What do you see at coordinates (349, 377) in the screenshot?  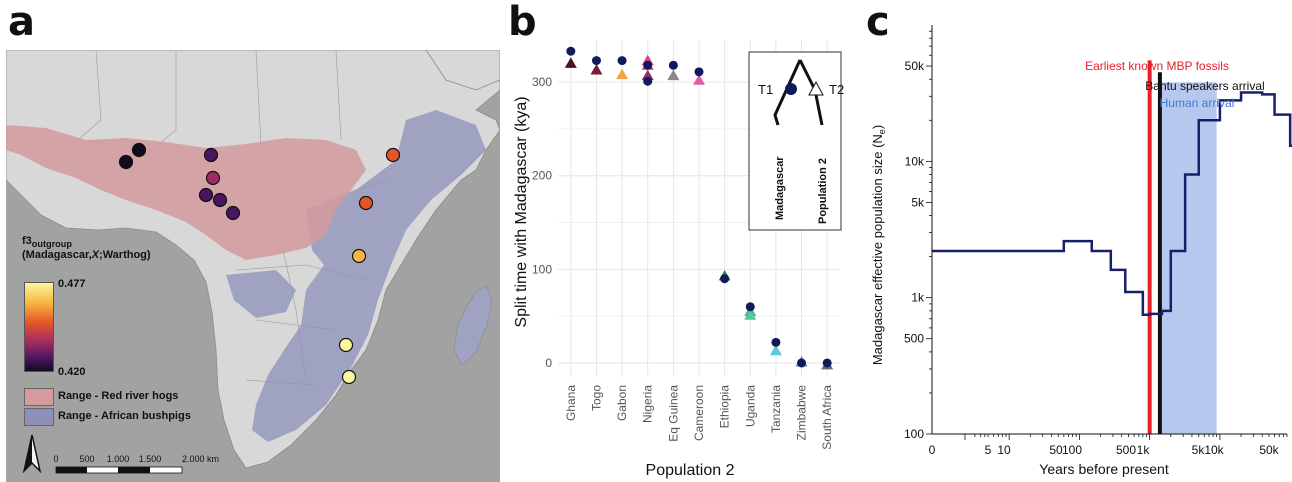 I see `south-africa-point` at bounding box center [349, 377].